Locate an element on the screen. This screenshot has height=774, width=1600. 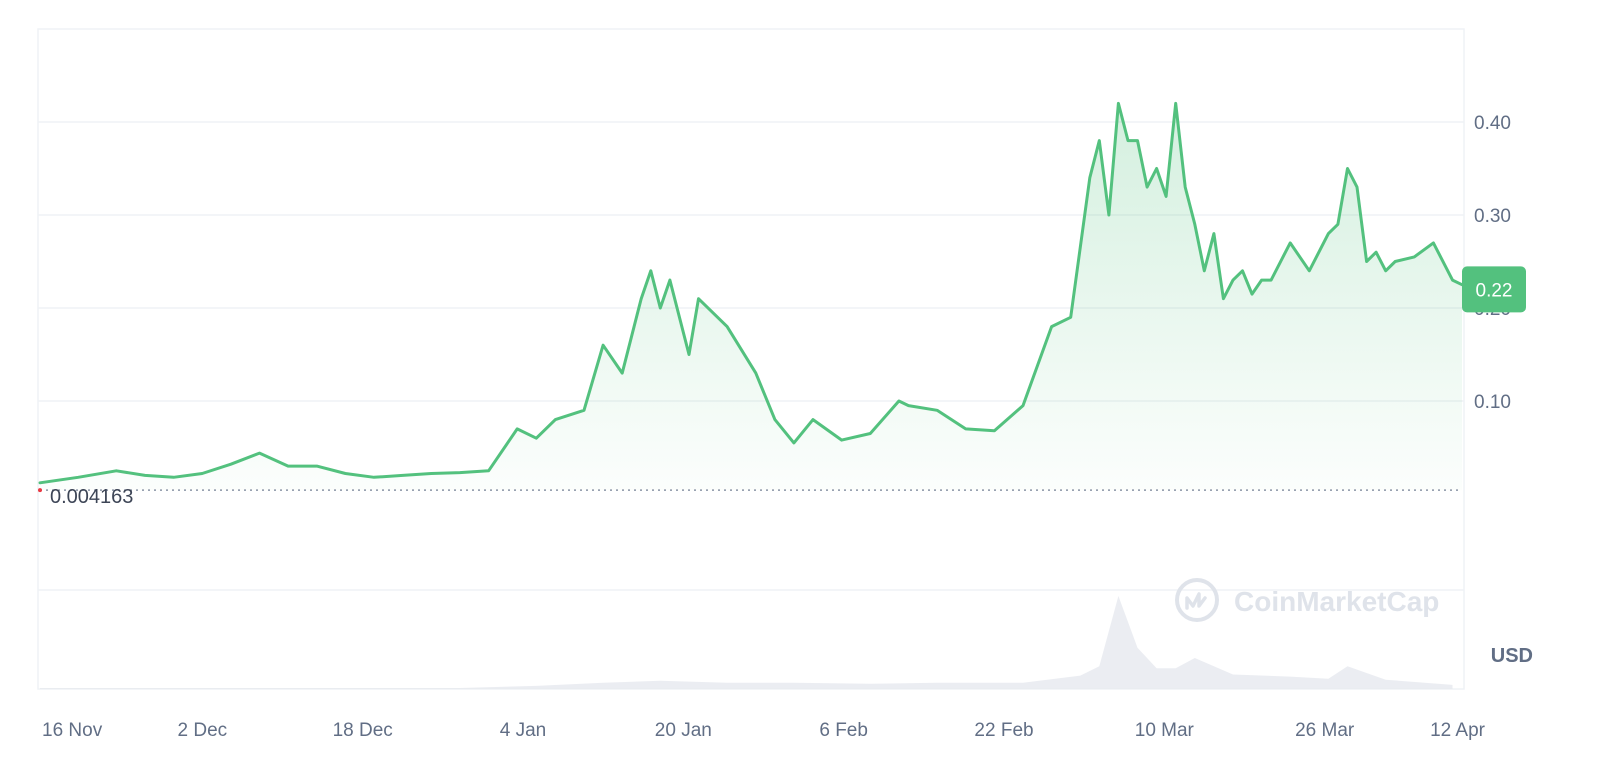
x-tick-label: 22 Feb is located at coordinates (1003, 730).